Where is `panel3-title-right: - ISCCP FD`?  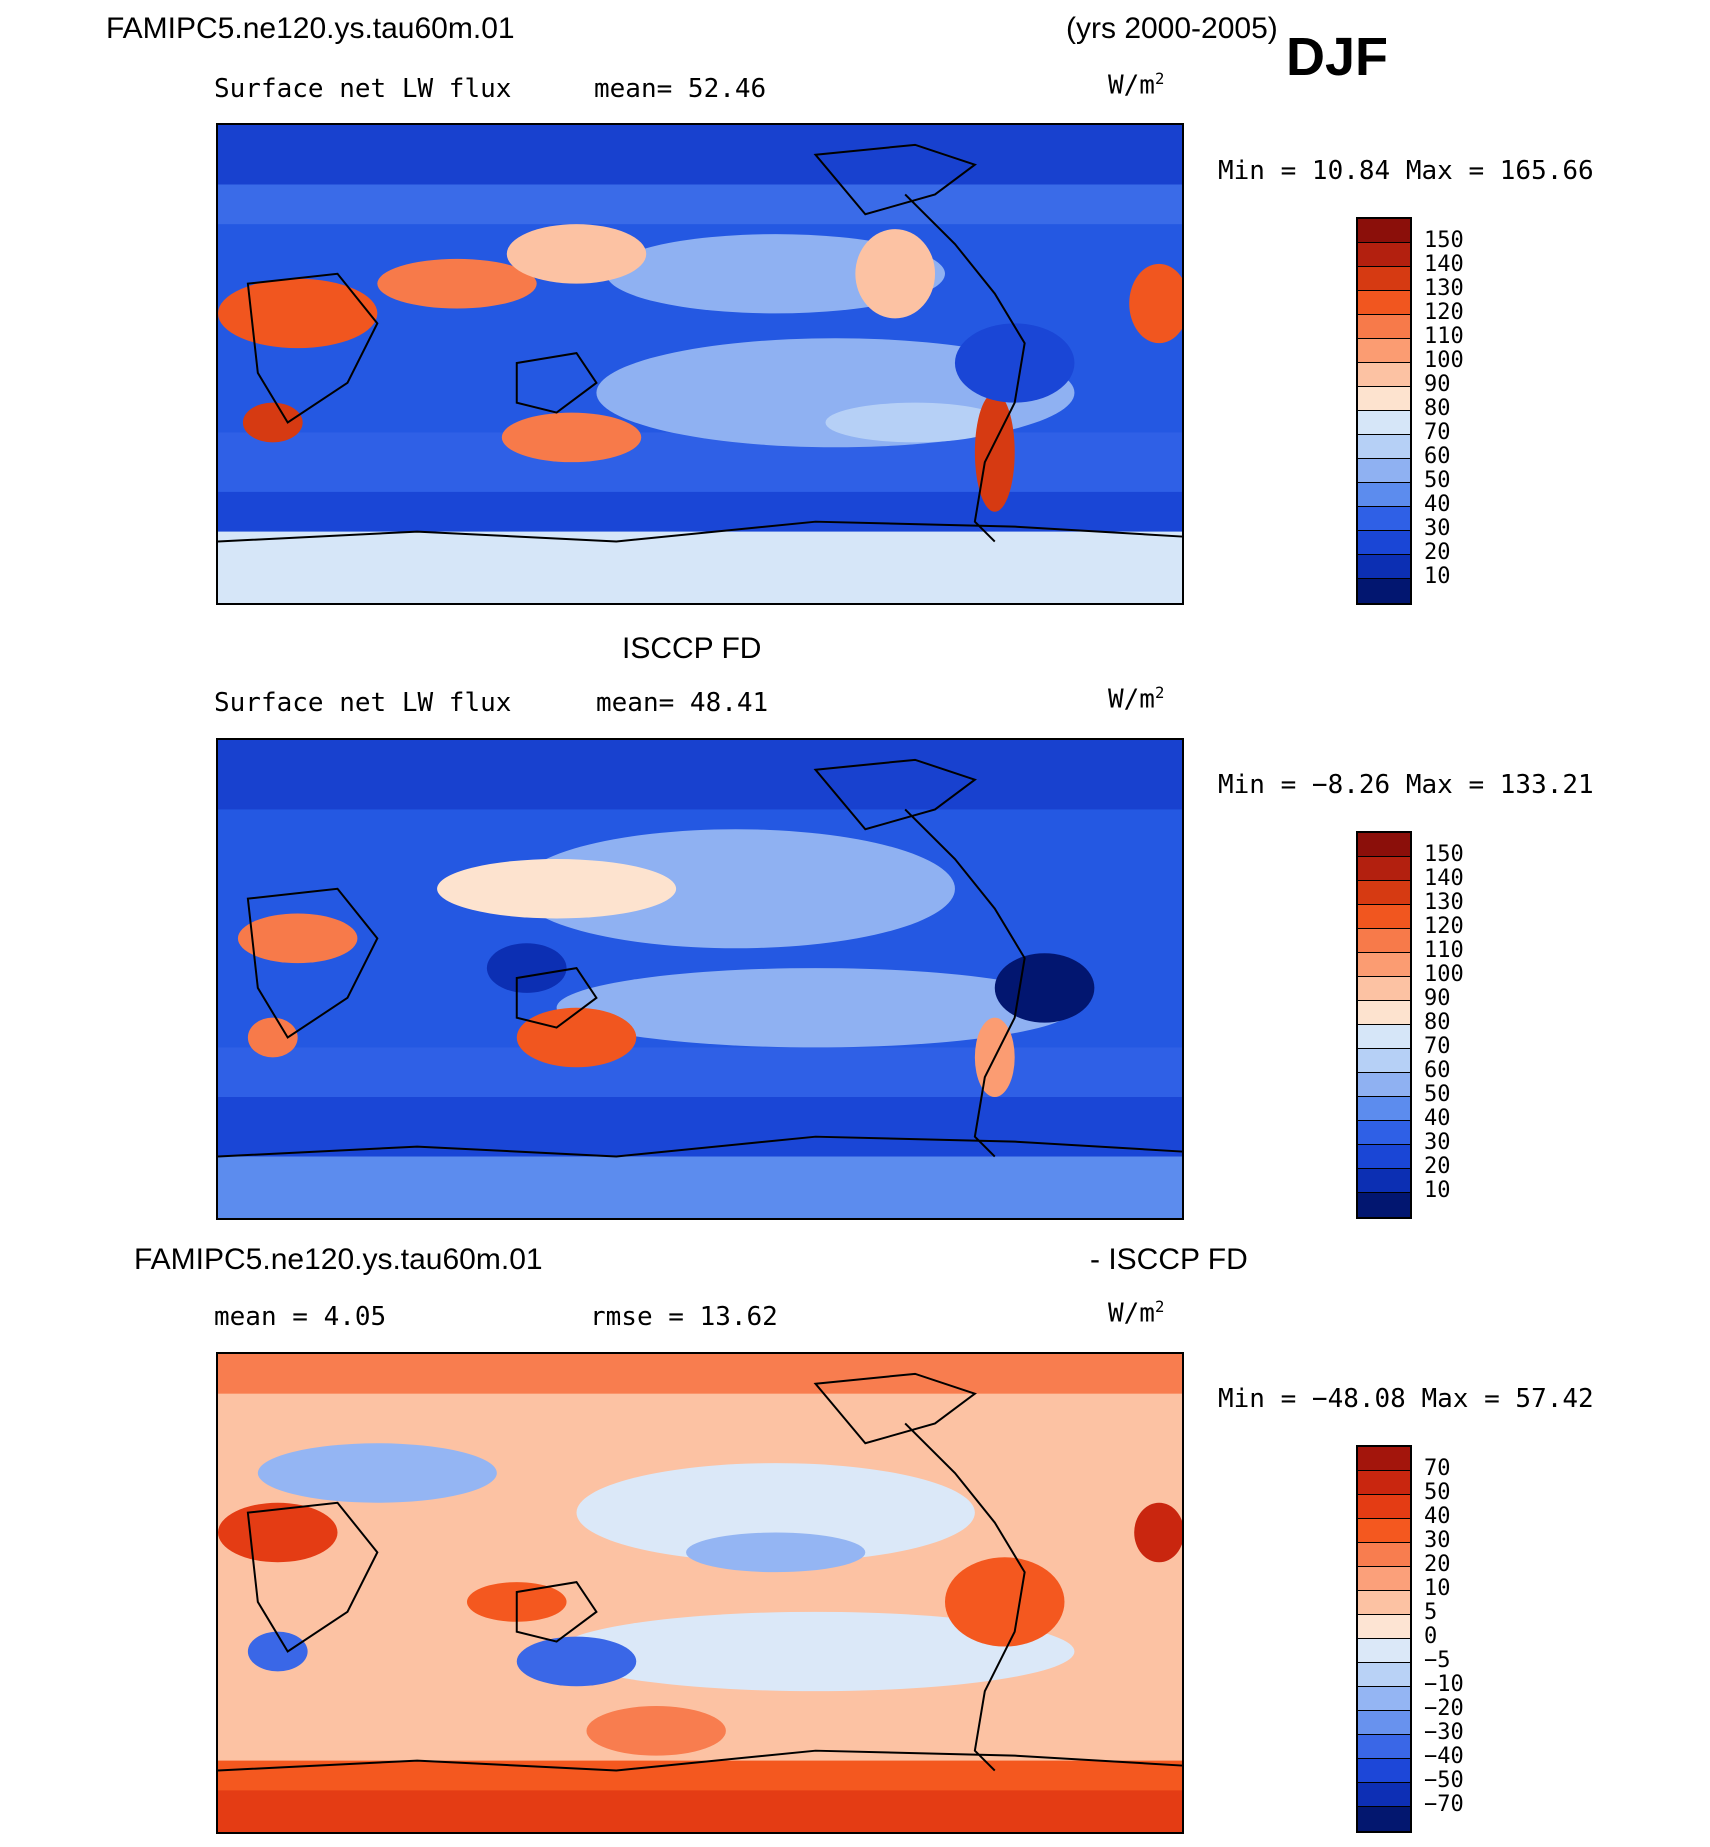 panel3-title-right: - ISCCP FD is located at coordinates (1169, 1259).